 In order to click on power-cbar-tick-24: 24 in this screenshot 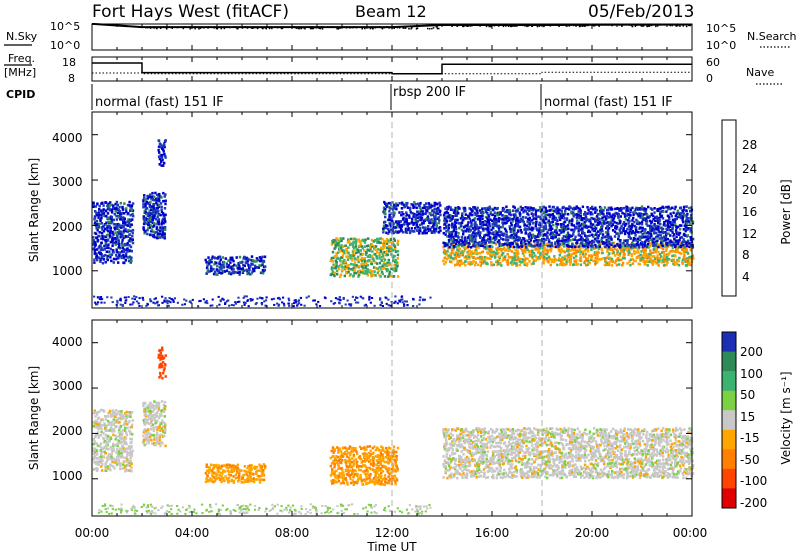, I will do `click(749, 169)`.